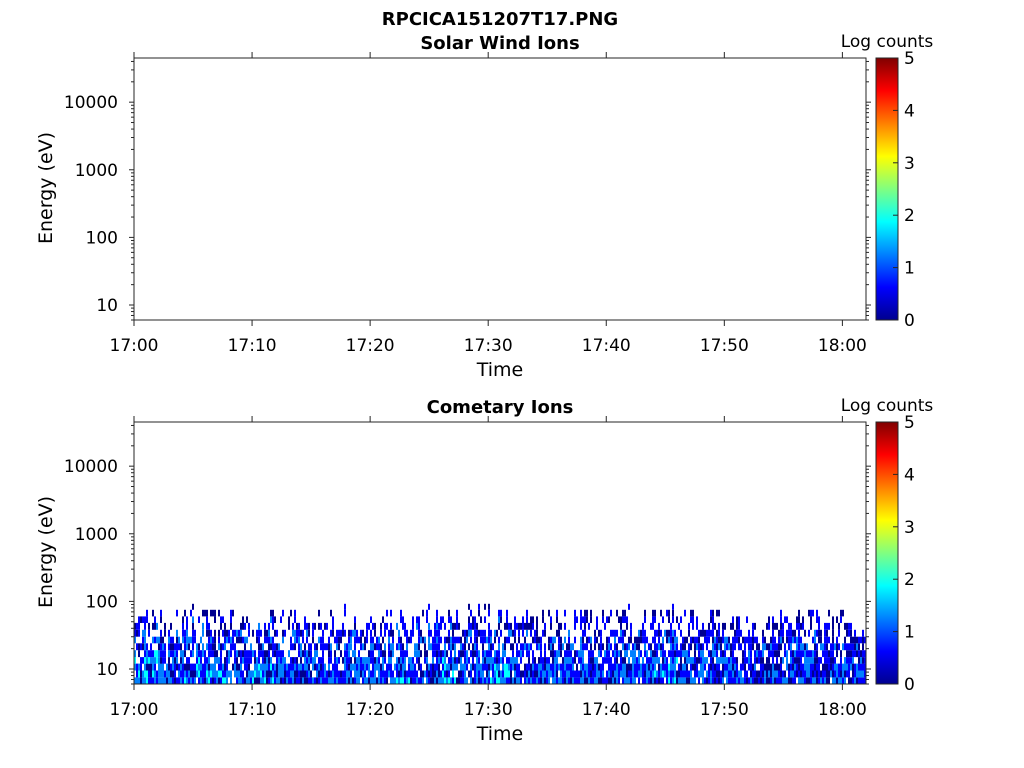 This screenshot has height=768, width=1024. I want to click on x-tick-label: 18:00, so click(842, 710).